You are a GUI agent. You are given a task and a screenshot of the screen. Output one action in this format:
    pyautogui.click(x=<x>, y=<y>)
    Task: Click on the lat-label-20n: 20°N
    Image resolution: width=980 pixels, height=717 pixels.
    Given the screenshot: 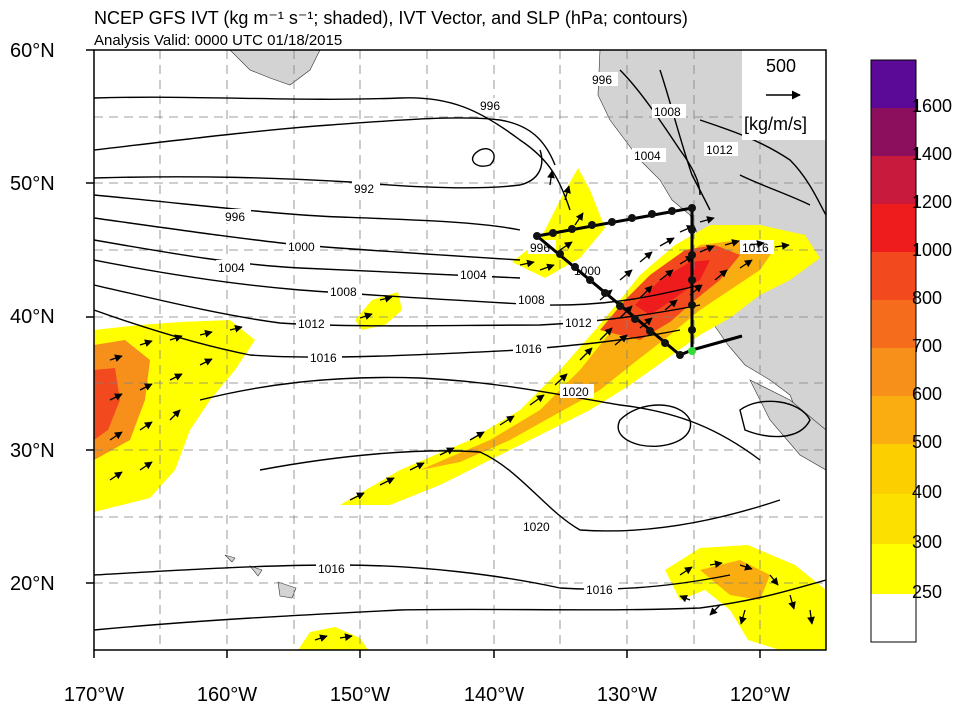 What is the action you would take?
    pyautogui.click(x=32, y=584)
    